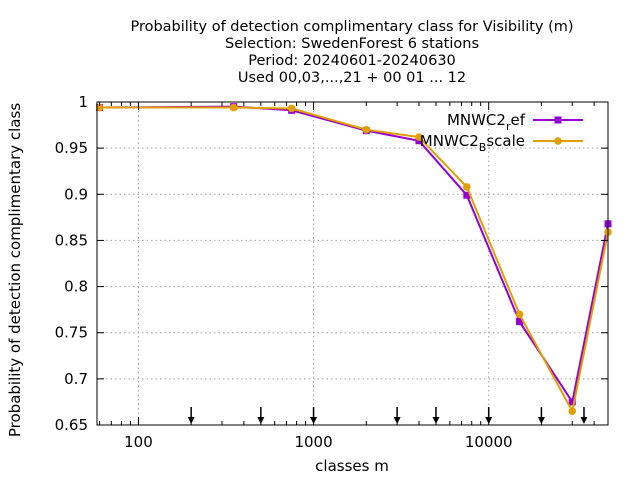  Describe the element at coordinates (71, 148) in the screenshot. I see `y-tick-label: 0.95` at that location.